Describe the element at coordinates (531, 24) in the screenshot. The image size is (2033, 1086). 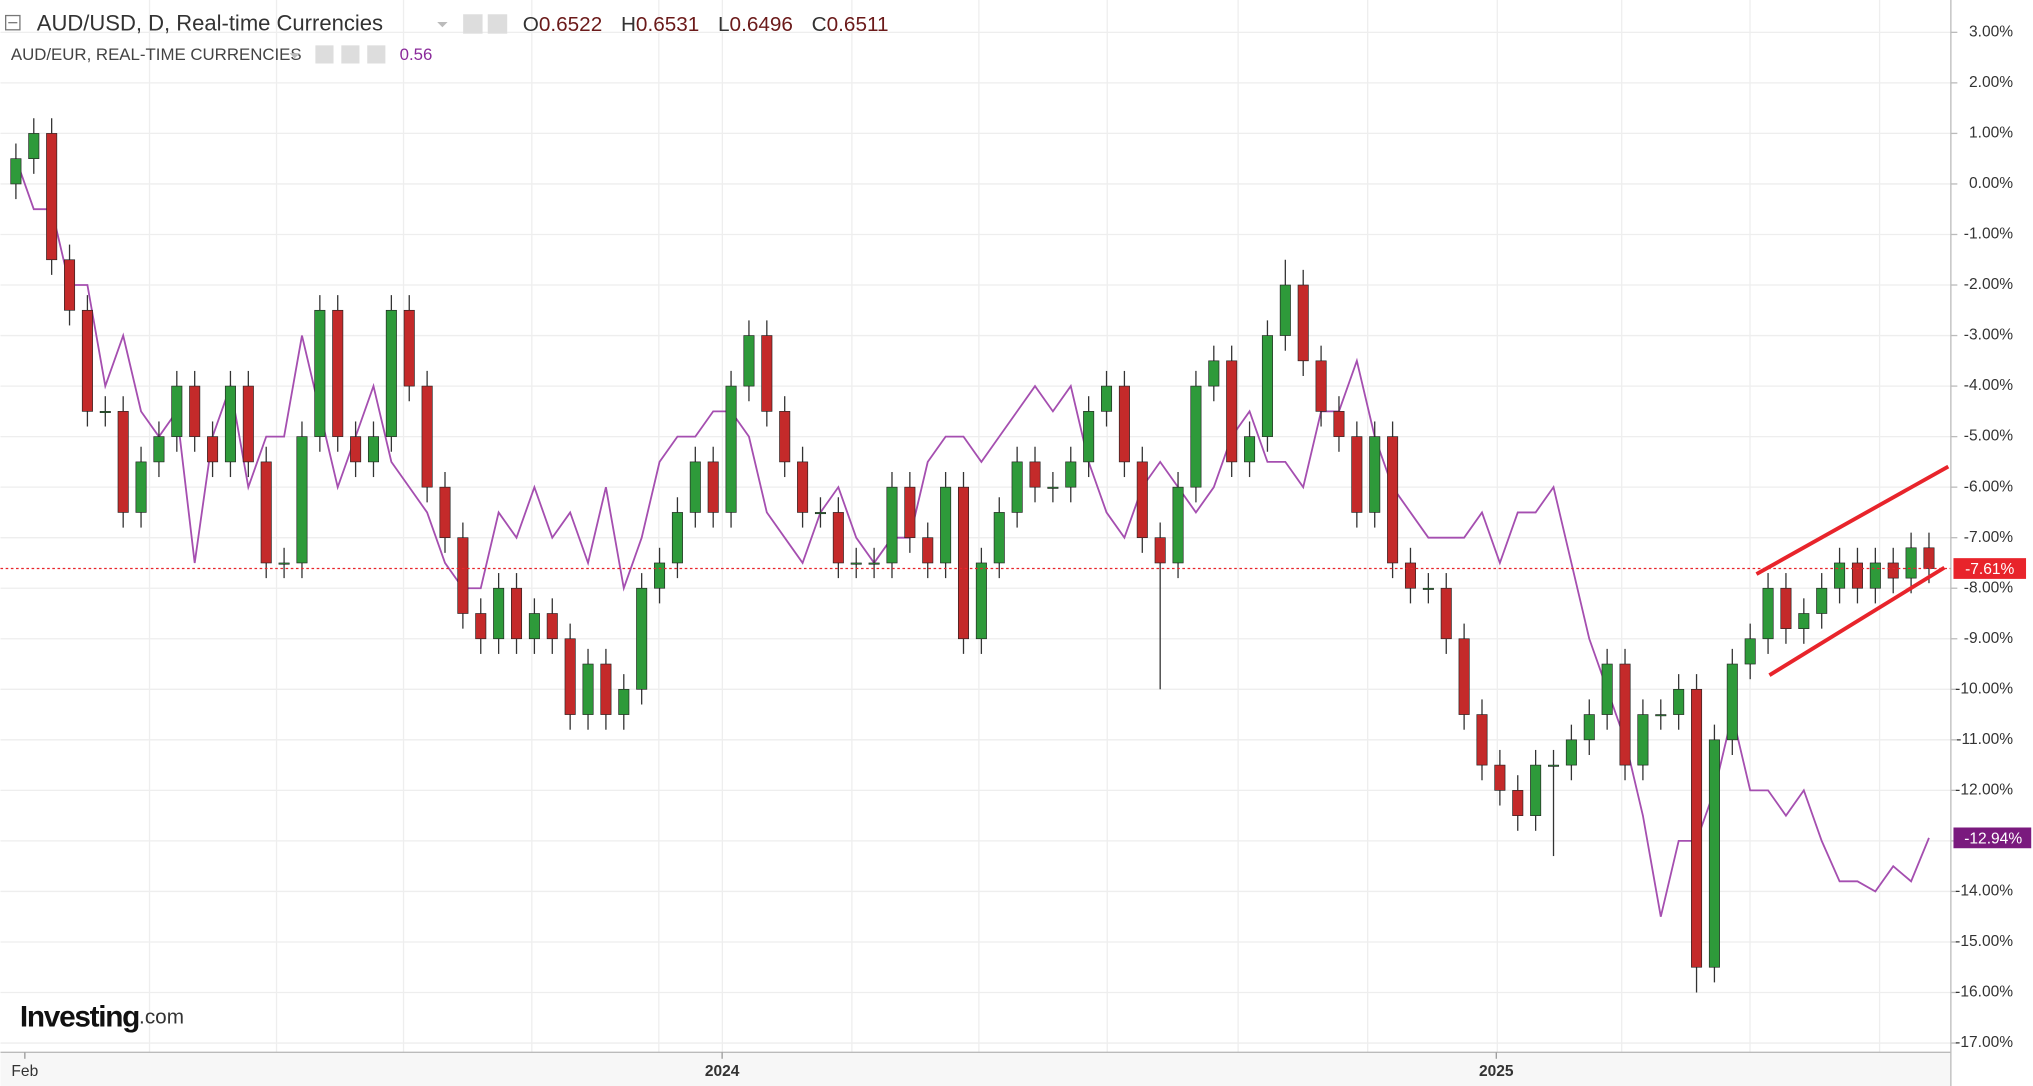
I see `quote-label: O` at that location.